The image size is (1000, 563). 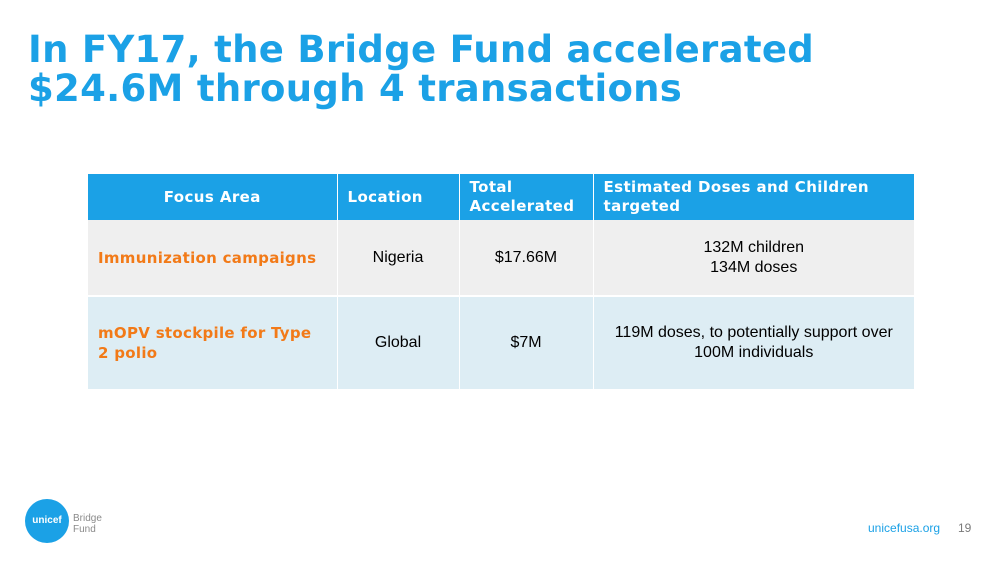 I want to click on unicef-bridge-fund-logo: unicef Bridge Fund, so click(x=85, y=521).